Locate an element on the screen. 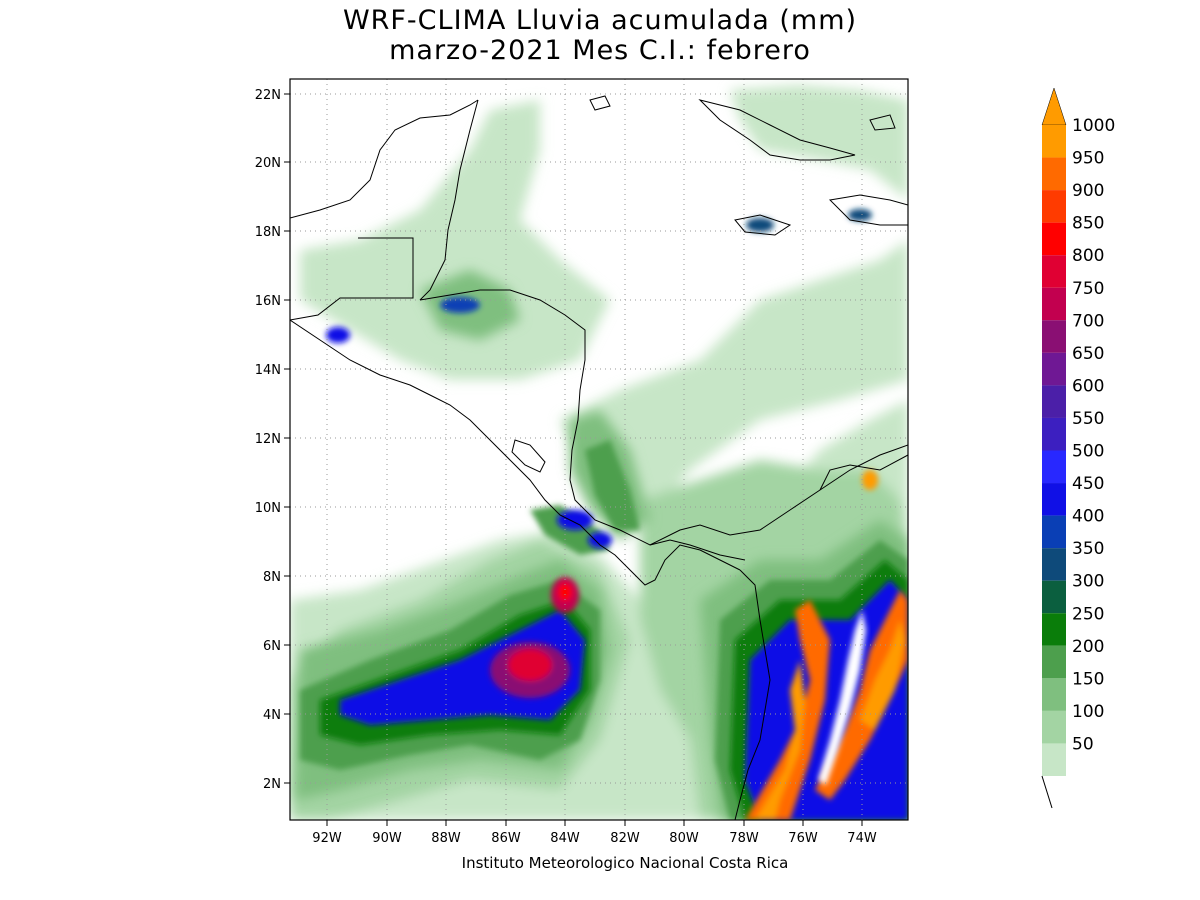 This screenshot has width=1200, height=900. colorbar-label: 750 is located at coordinates (1088, 289).